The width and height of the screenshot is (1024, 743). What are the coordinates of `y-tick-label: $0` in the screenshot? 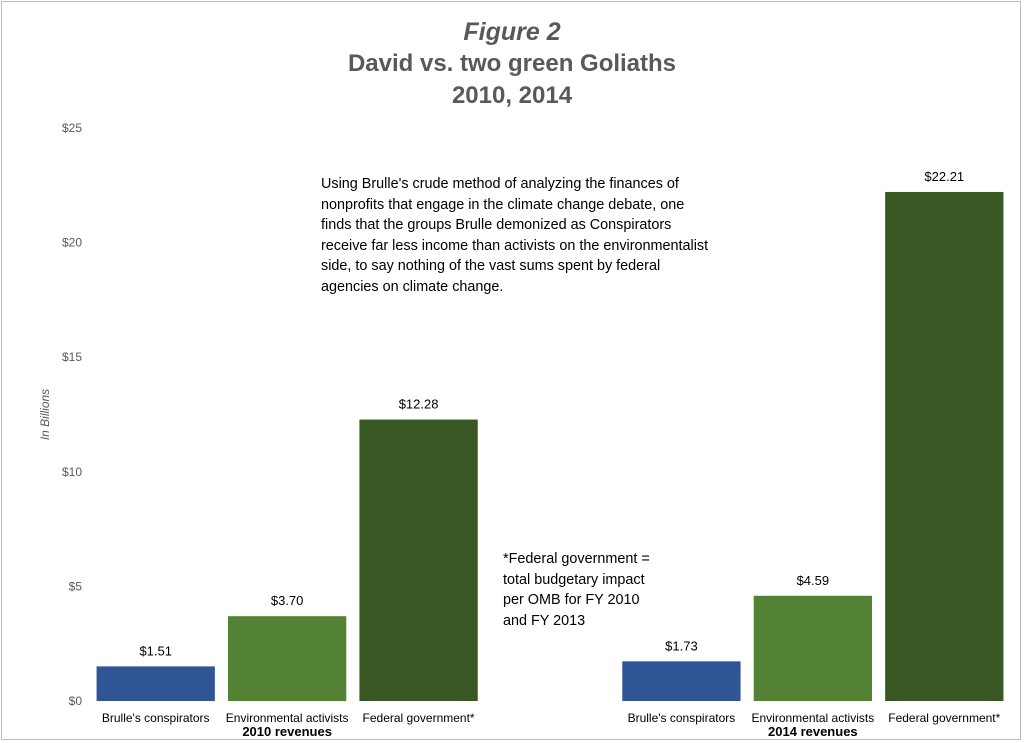 It's located at (76, 701).